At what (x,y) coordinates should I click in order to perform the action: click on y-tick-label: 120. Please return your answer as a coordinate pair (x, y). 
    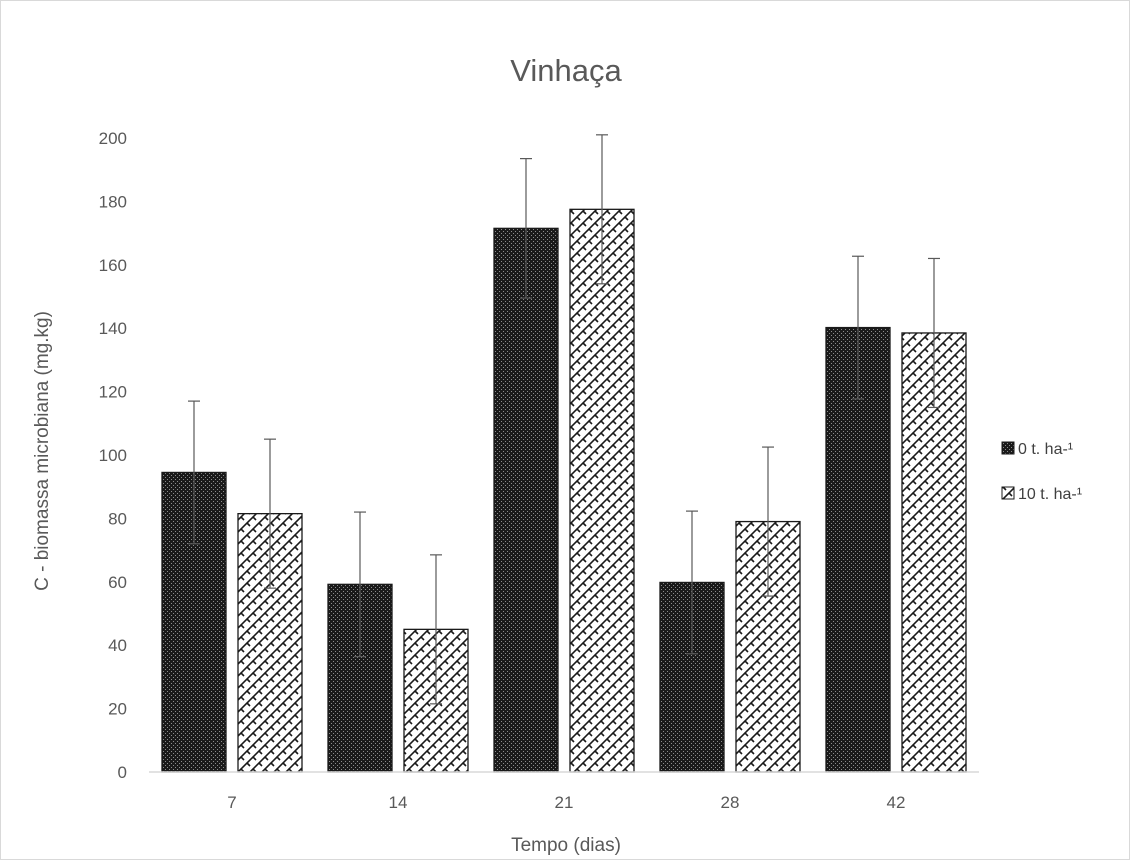
    Looking at the image, I should click on (113, 392).